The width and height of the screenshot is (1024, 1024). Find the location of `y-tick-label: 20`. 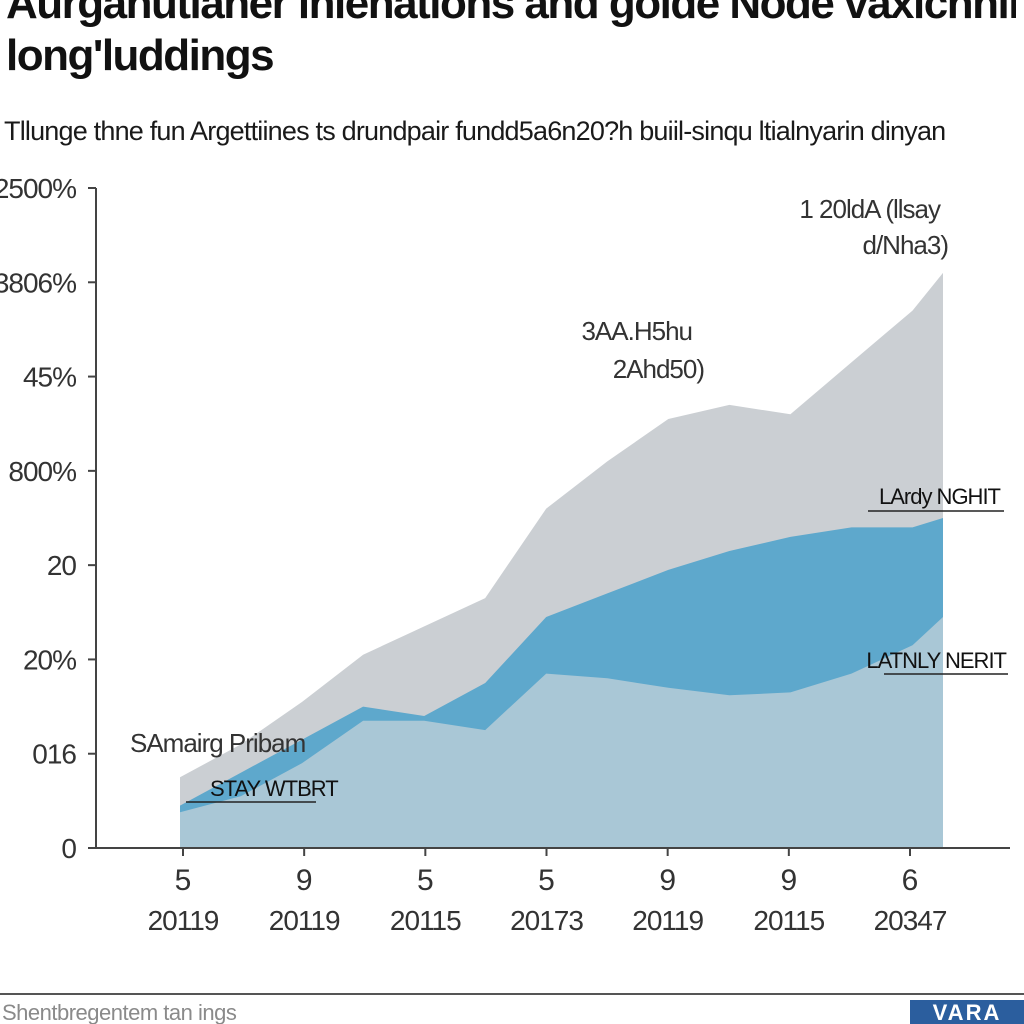

y-tick-label: 20 is located at coordinates (62, 565).